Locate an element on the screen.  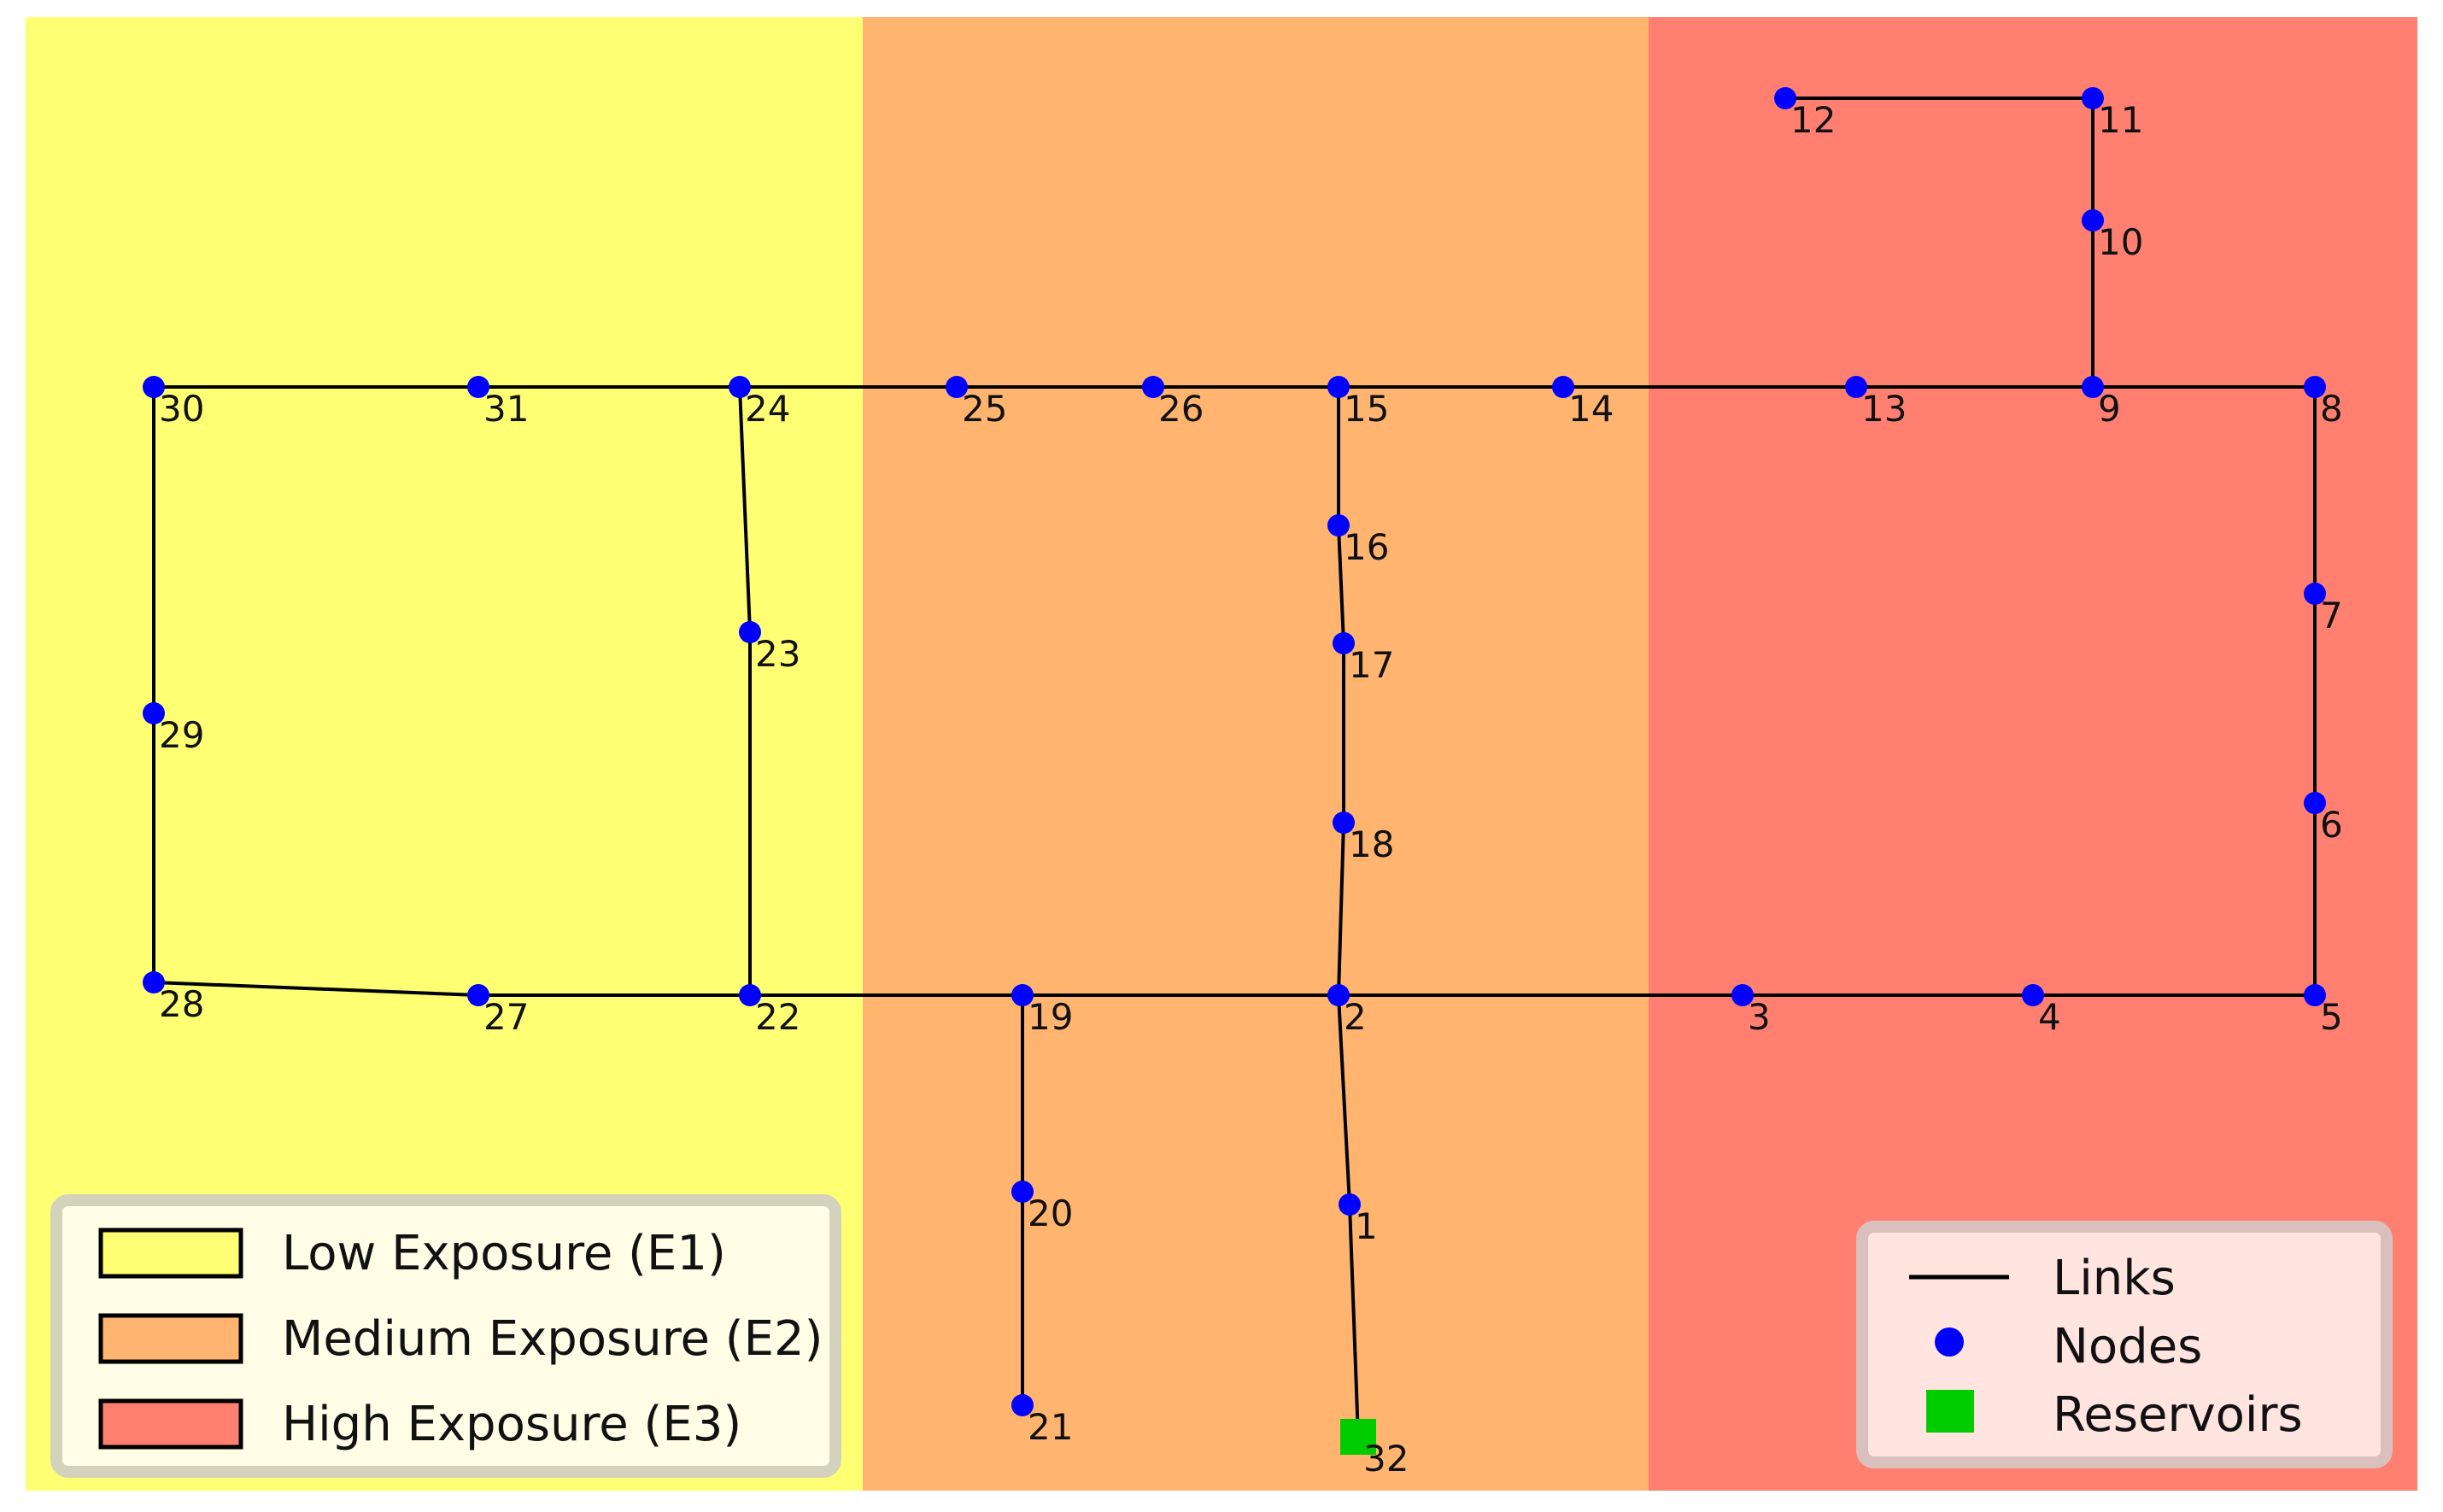
node-label-32: 32 is located at coordinates (1386, 1459).